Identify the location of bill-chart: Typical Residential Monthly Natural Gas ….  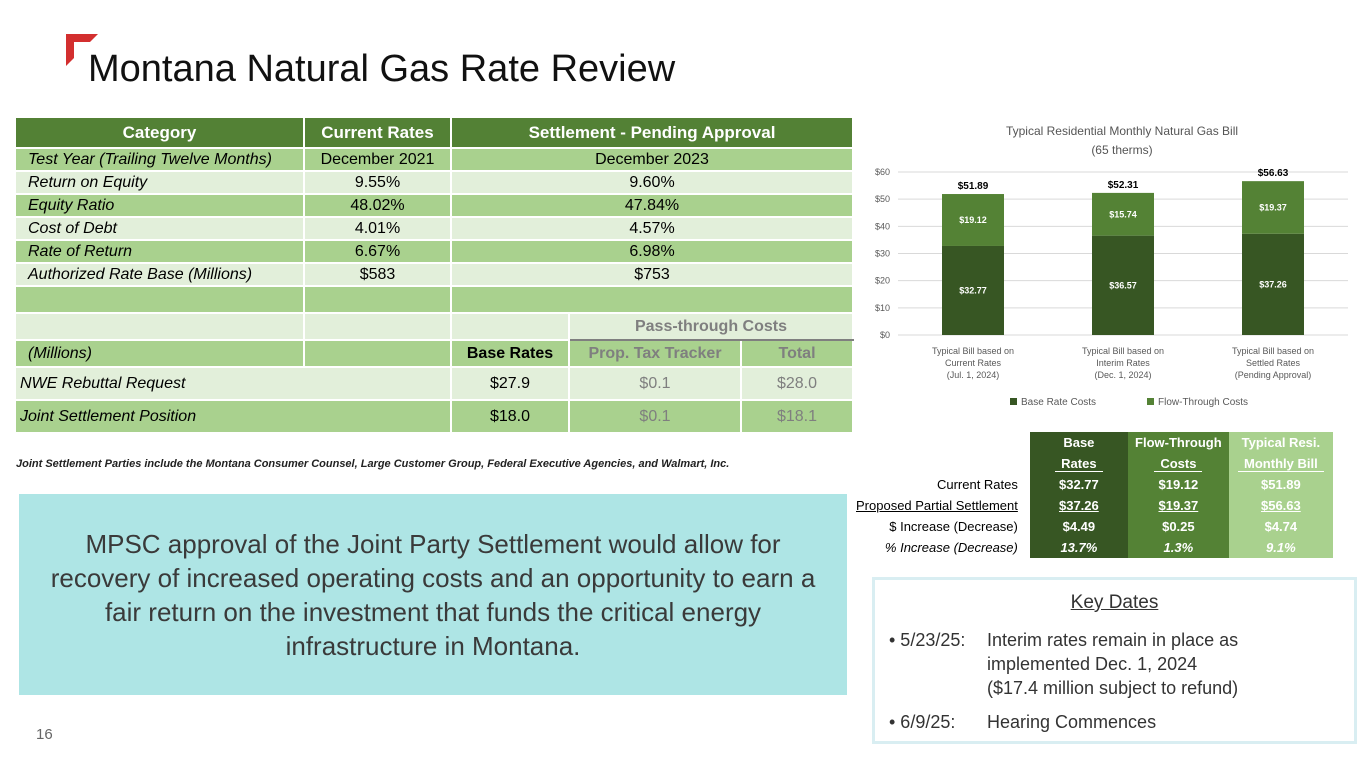
(1111, 266).